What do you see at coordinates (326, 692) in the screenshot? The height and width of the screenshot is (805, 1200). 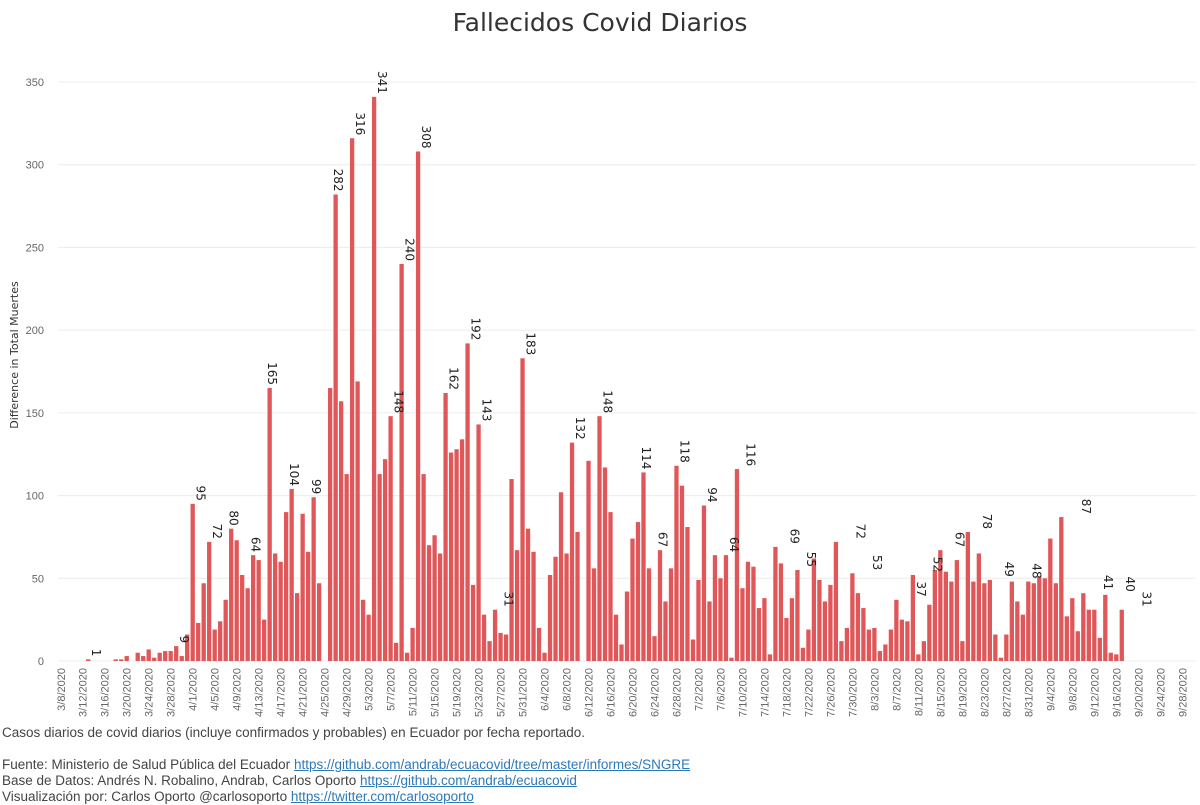 I see `x-tick-label: 4/25/2020` at bounding box center [326, 692].